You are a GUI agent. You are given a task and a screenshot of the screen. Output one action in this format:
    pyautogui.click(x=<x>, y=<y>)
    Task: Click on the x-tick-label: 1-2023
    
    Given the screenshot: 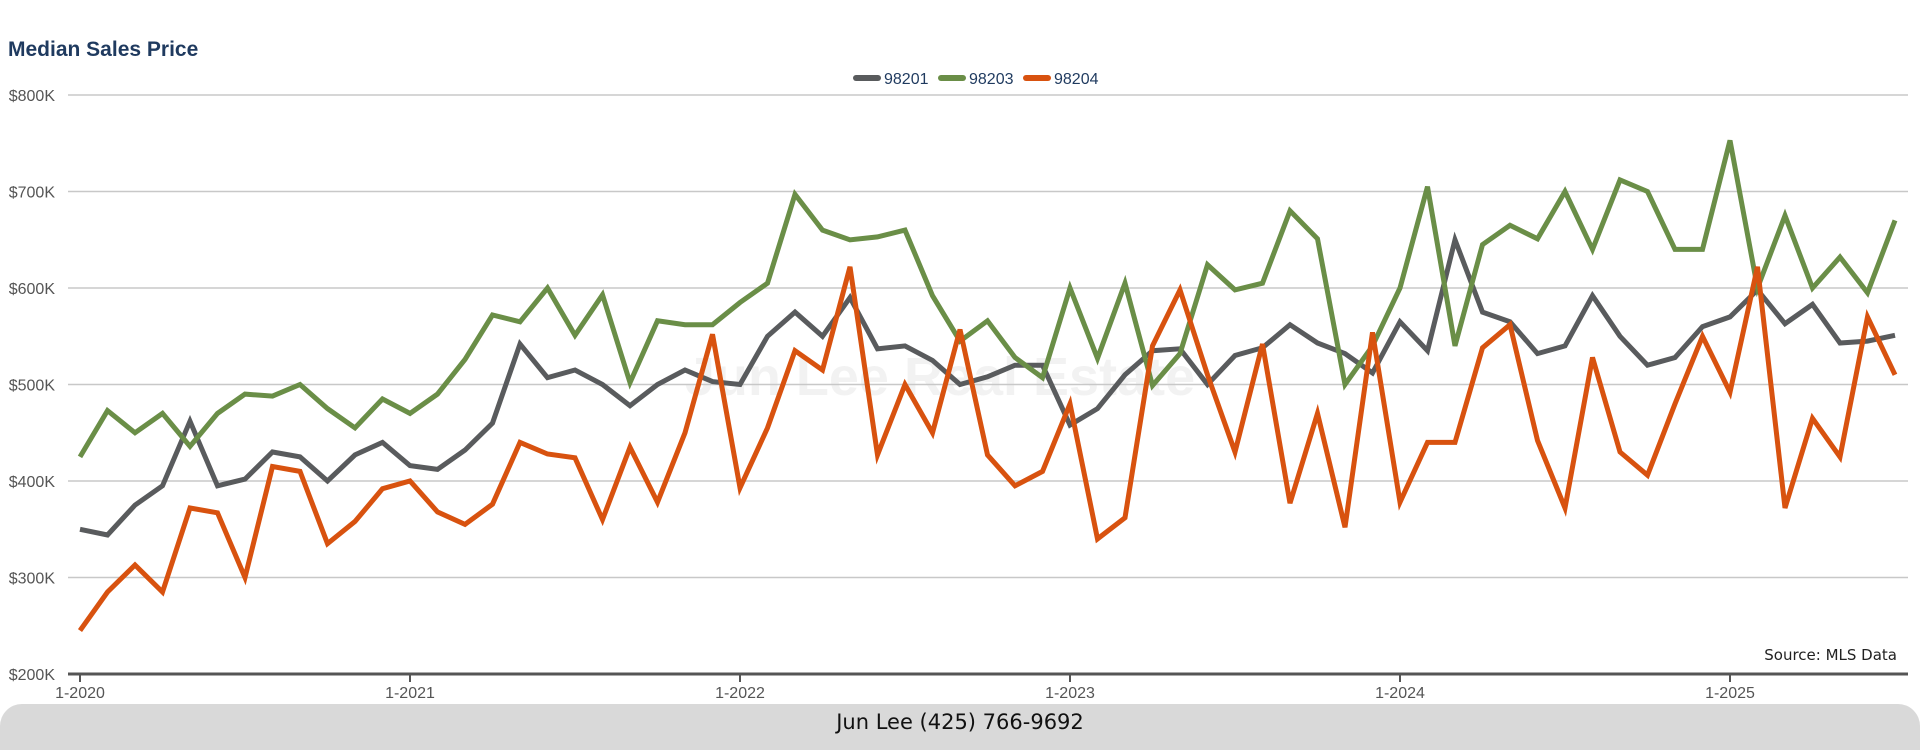 What is the action you would take?
    pyautogui.click(x=1070, y=693)
    